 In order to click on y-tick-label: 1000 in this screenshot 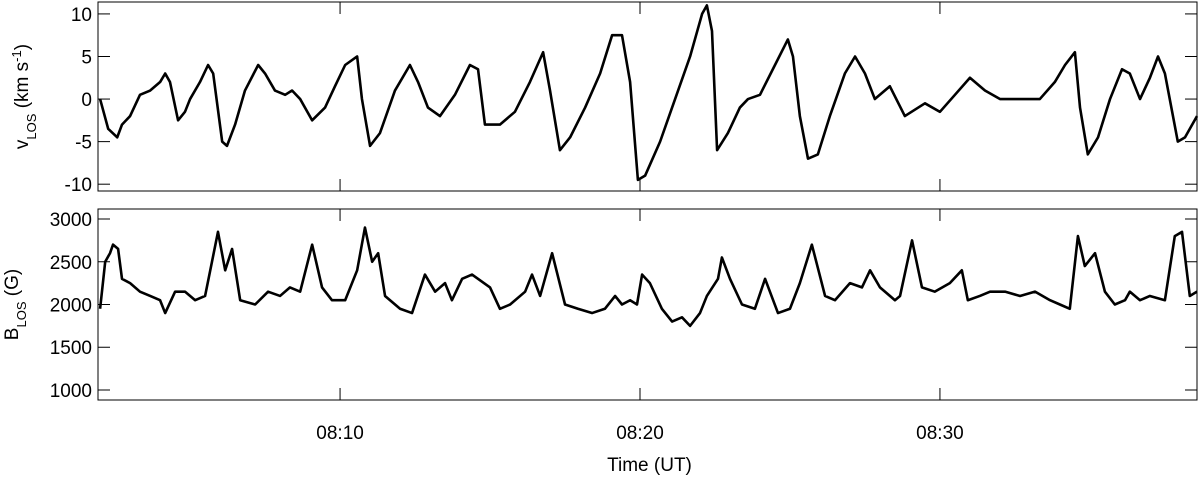, I will do `click(71, 391)`.